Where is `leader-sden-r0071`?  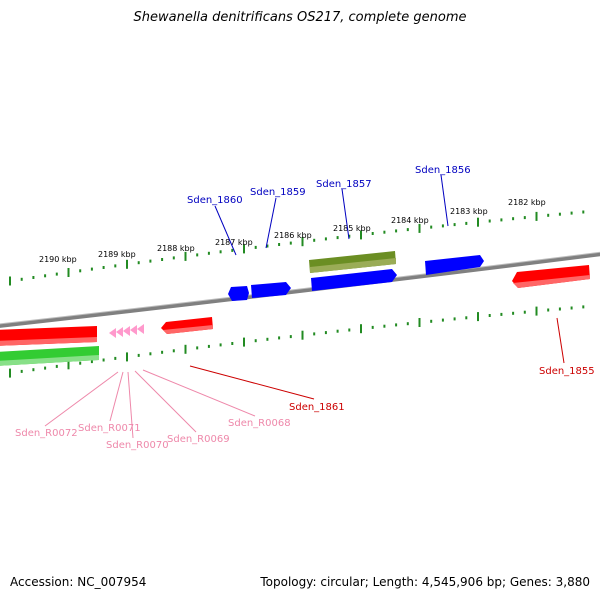 leader-sden-r0071 is located at coordinates (116, 396).